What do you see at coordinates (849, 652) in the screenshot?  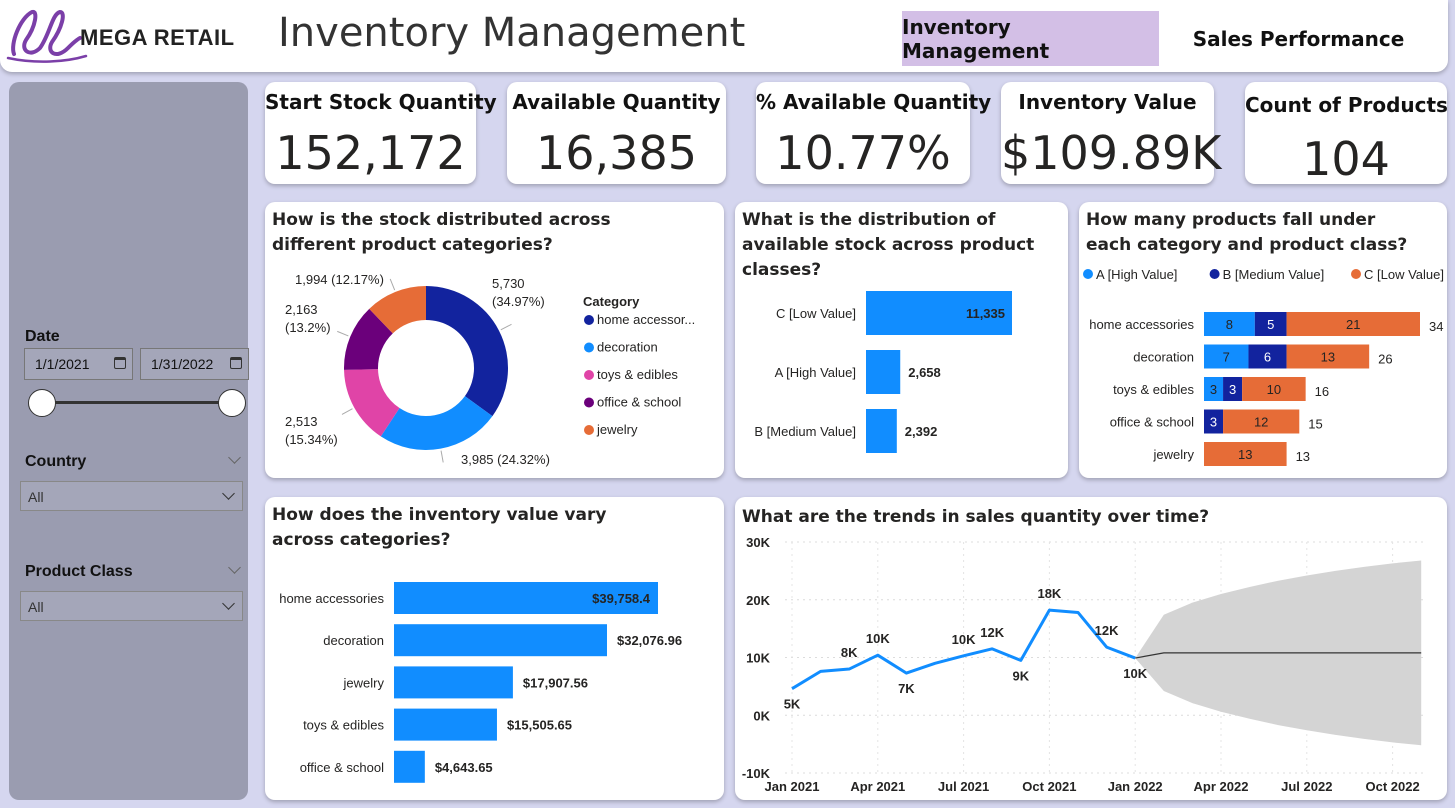 I see `point-data-label: 8K` at bounding box center [849, 652].